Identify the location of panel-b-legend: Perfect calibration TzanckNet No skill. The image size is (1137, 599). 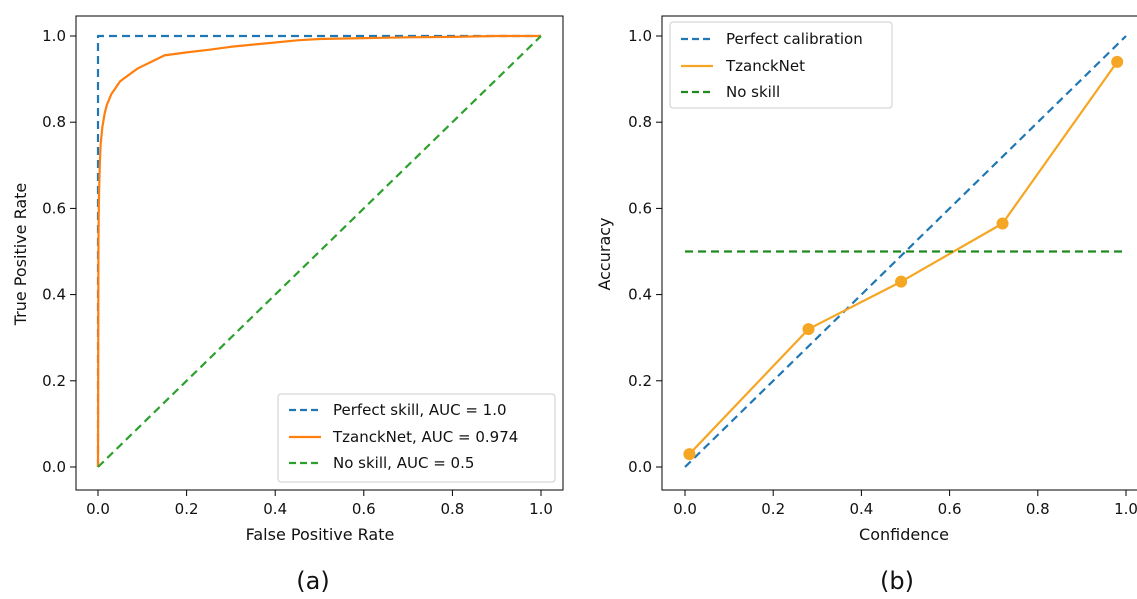
(781, 65).